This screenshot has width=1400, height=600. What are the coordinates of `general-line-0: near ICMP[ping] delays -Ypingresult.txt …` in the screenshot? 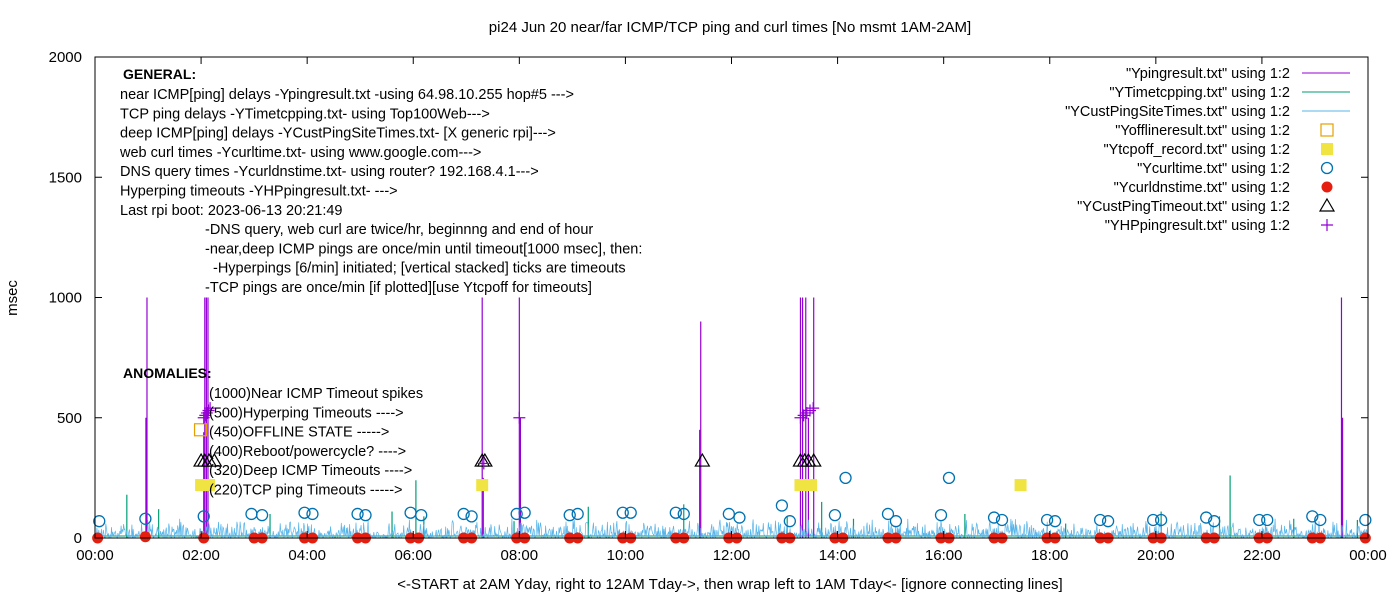 It's located at (347, 95).